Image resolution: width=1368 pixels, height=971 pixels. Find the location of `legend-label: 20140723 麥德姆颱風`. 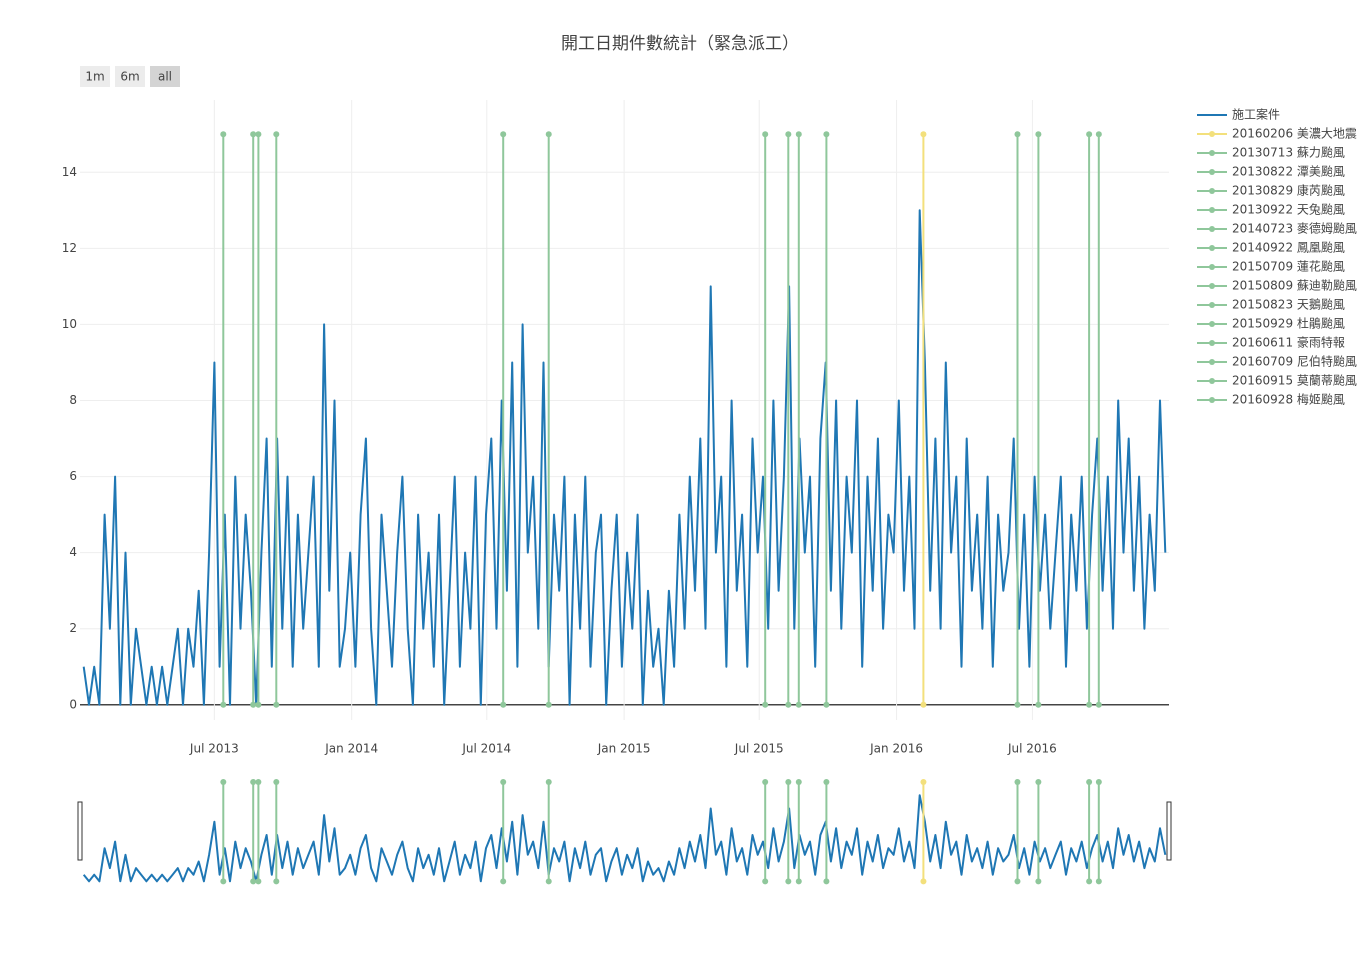

legend-label: 20140723 麥德姆颱風 is located at coordinates (1294, 228).